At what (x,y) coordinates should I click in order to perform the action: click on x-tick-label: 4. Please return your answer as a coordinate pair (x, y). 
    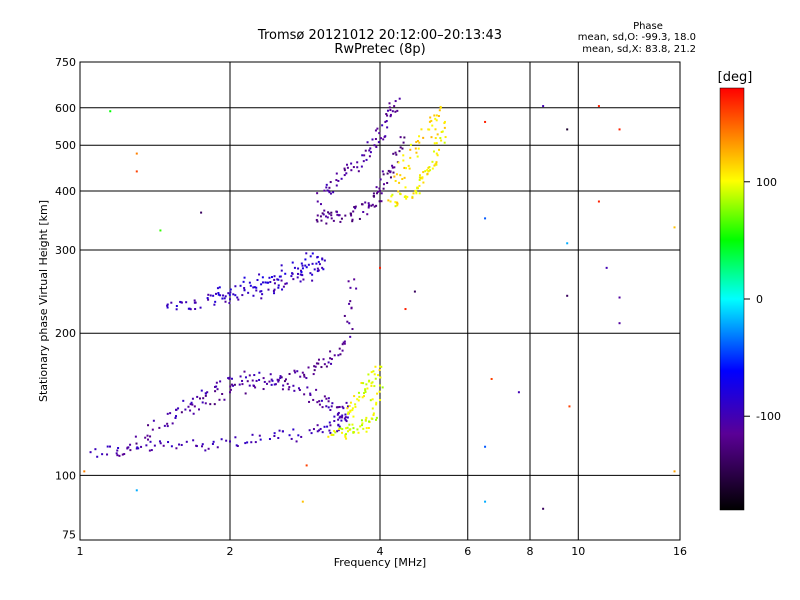
    Looking at the image, I should click on (380, 551).